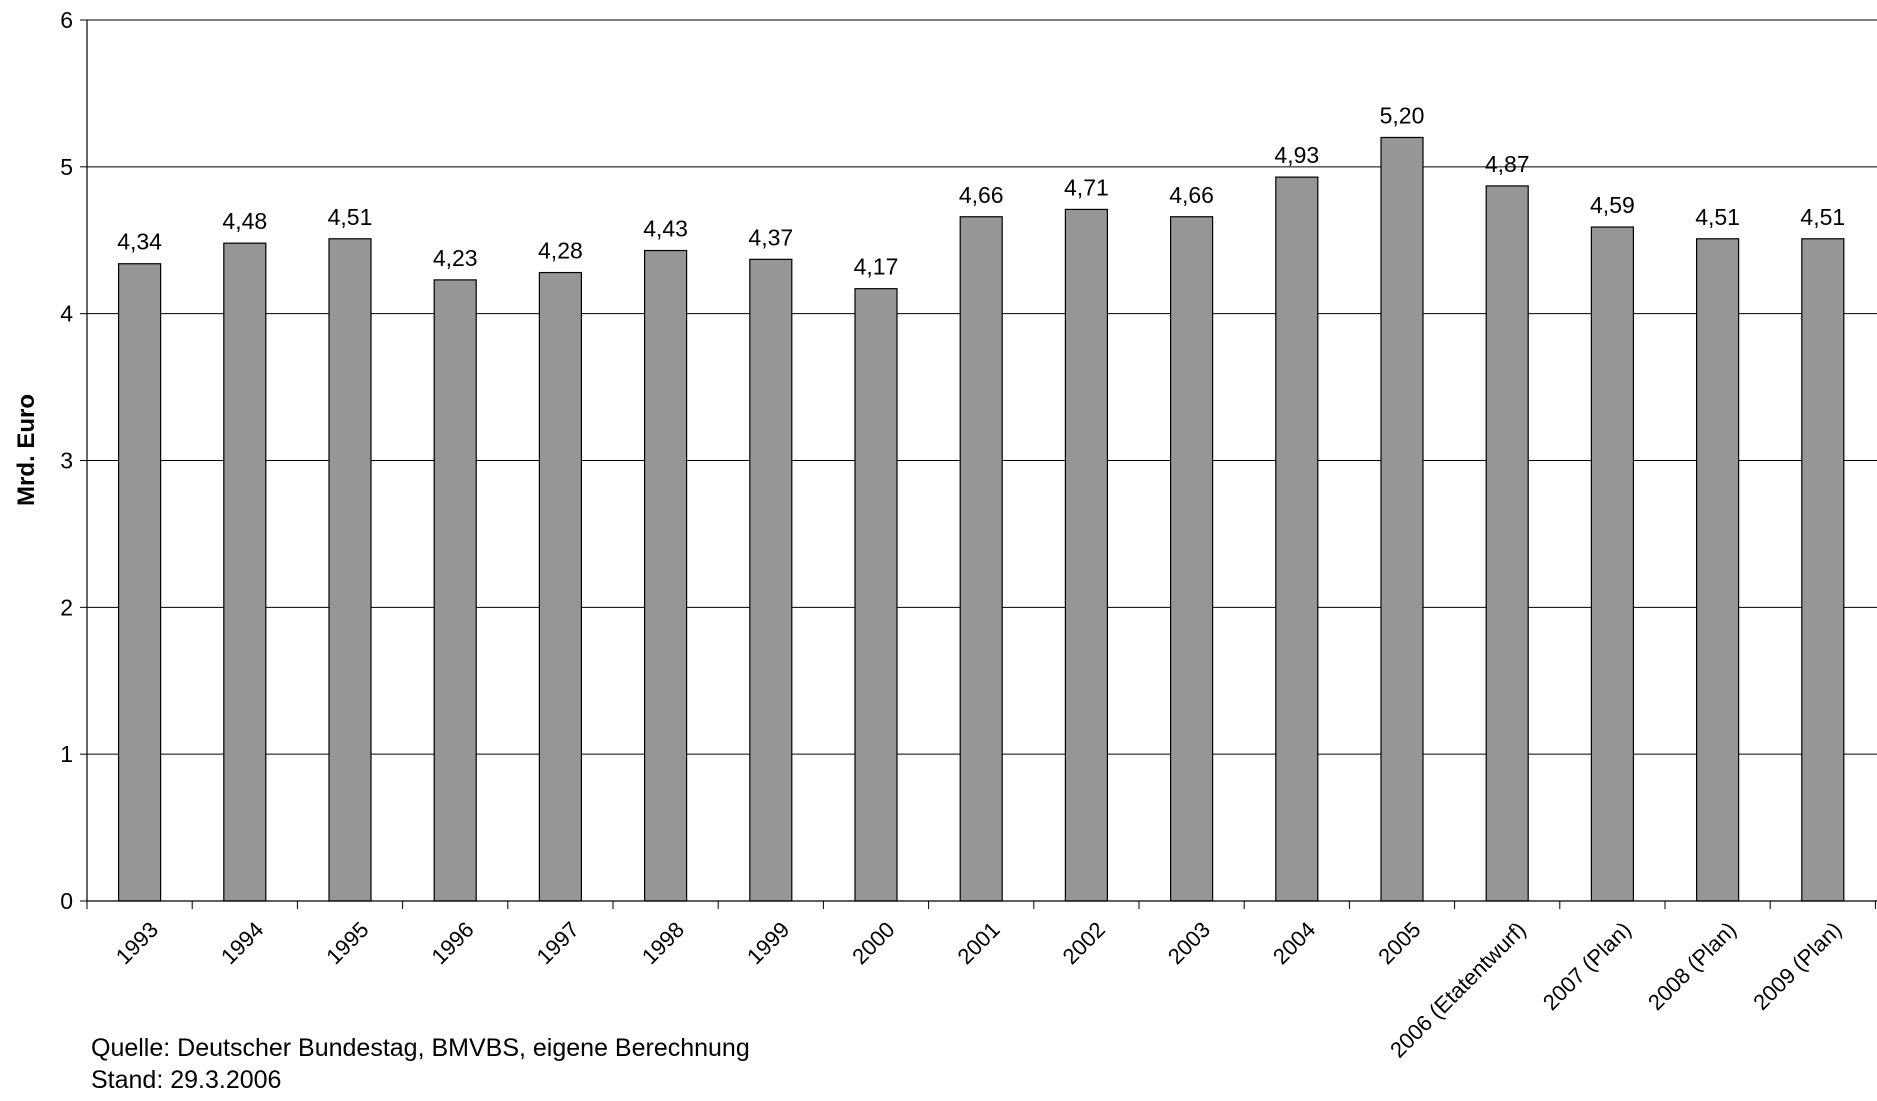 This screenshot has height=1101, width=1877. I want to click on data-label: 4,23, so click(455, 258).